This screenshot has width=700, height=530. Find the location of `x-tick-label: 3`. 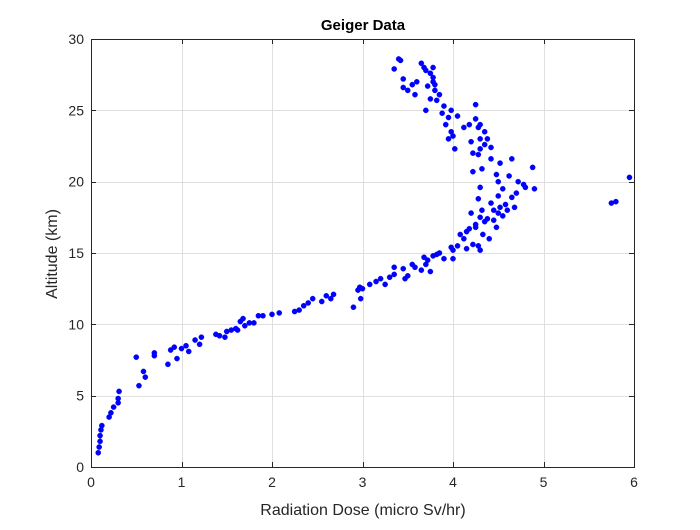

x-tick-label: 3 is located at coordinates (363, 482).